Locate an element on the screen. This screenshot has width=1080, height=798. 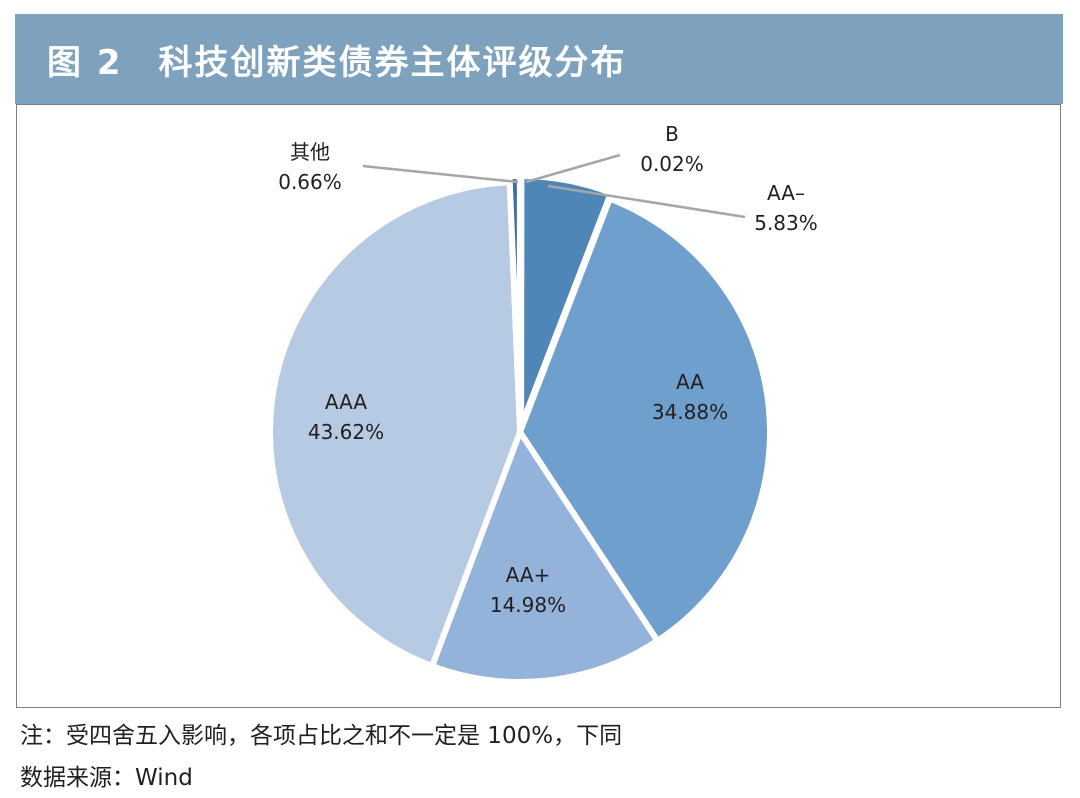
pie-slice-AA is located at coordinates (645, 419).